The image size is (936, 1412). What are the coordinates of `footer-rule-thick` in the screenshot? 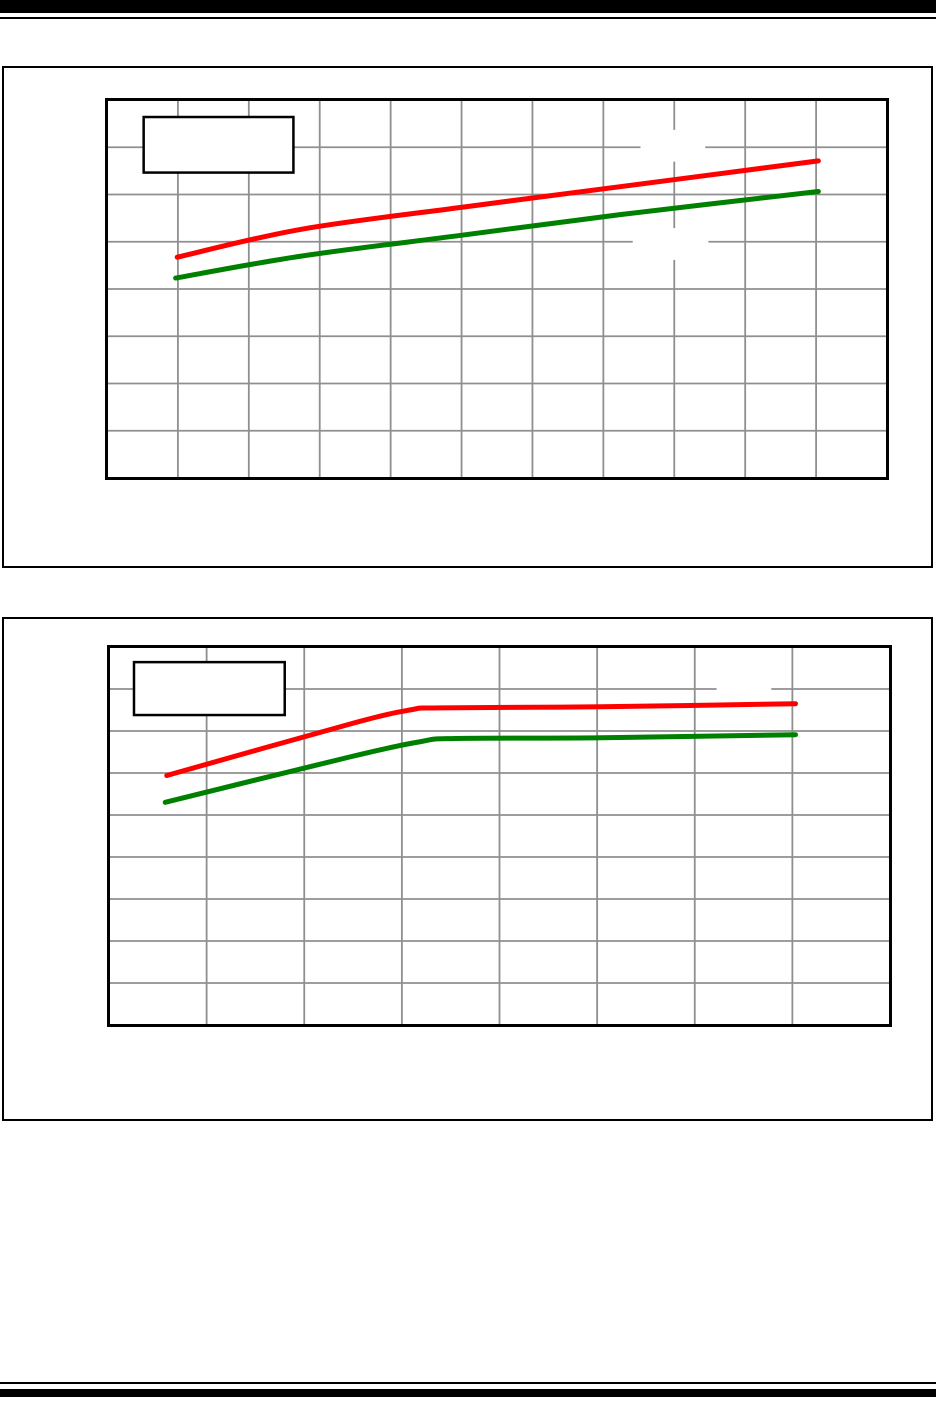 It's located at (468, 1393).